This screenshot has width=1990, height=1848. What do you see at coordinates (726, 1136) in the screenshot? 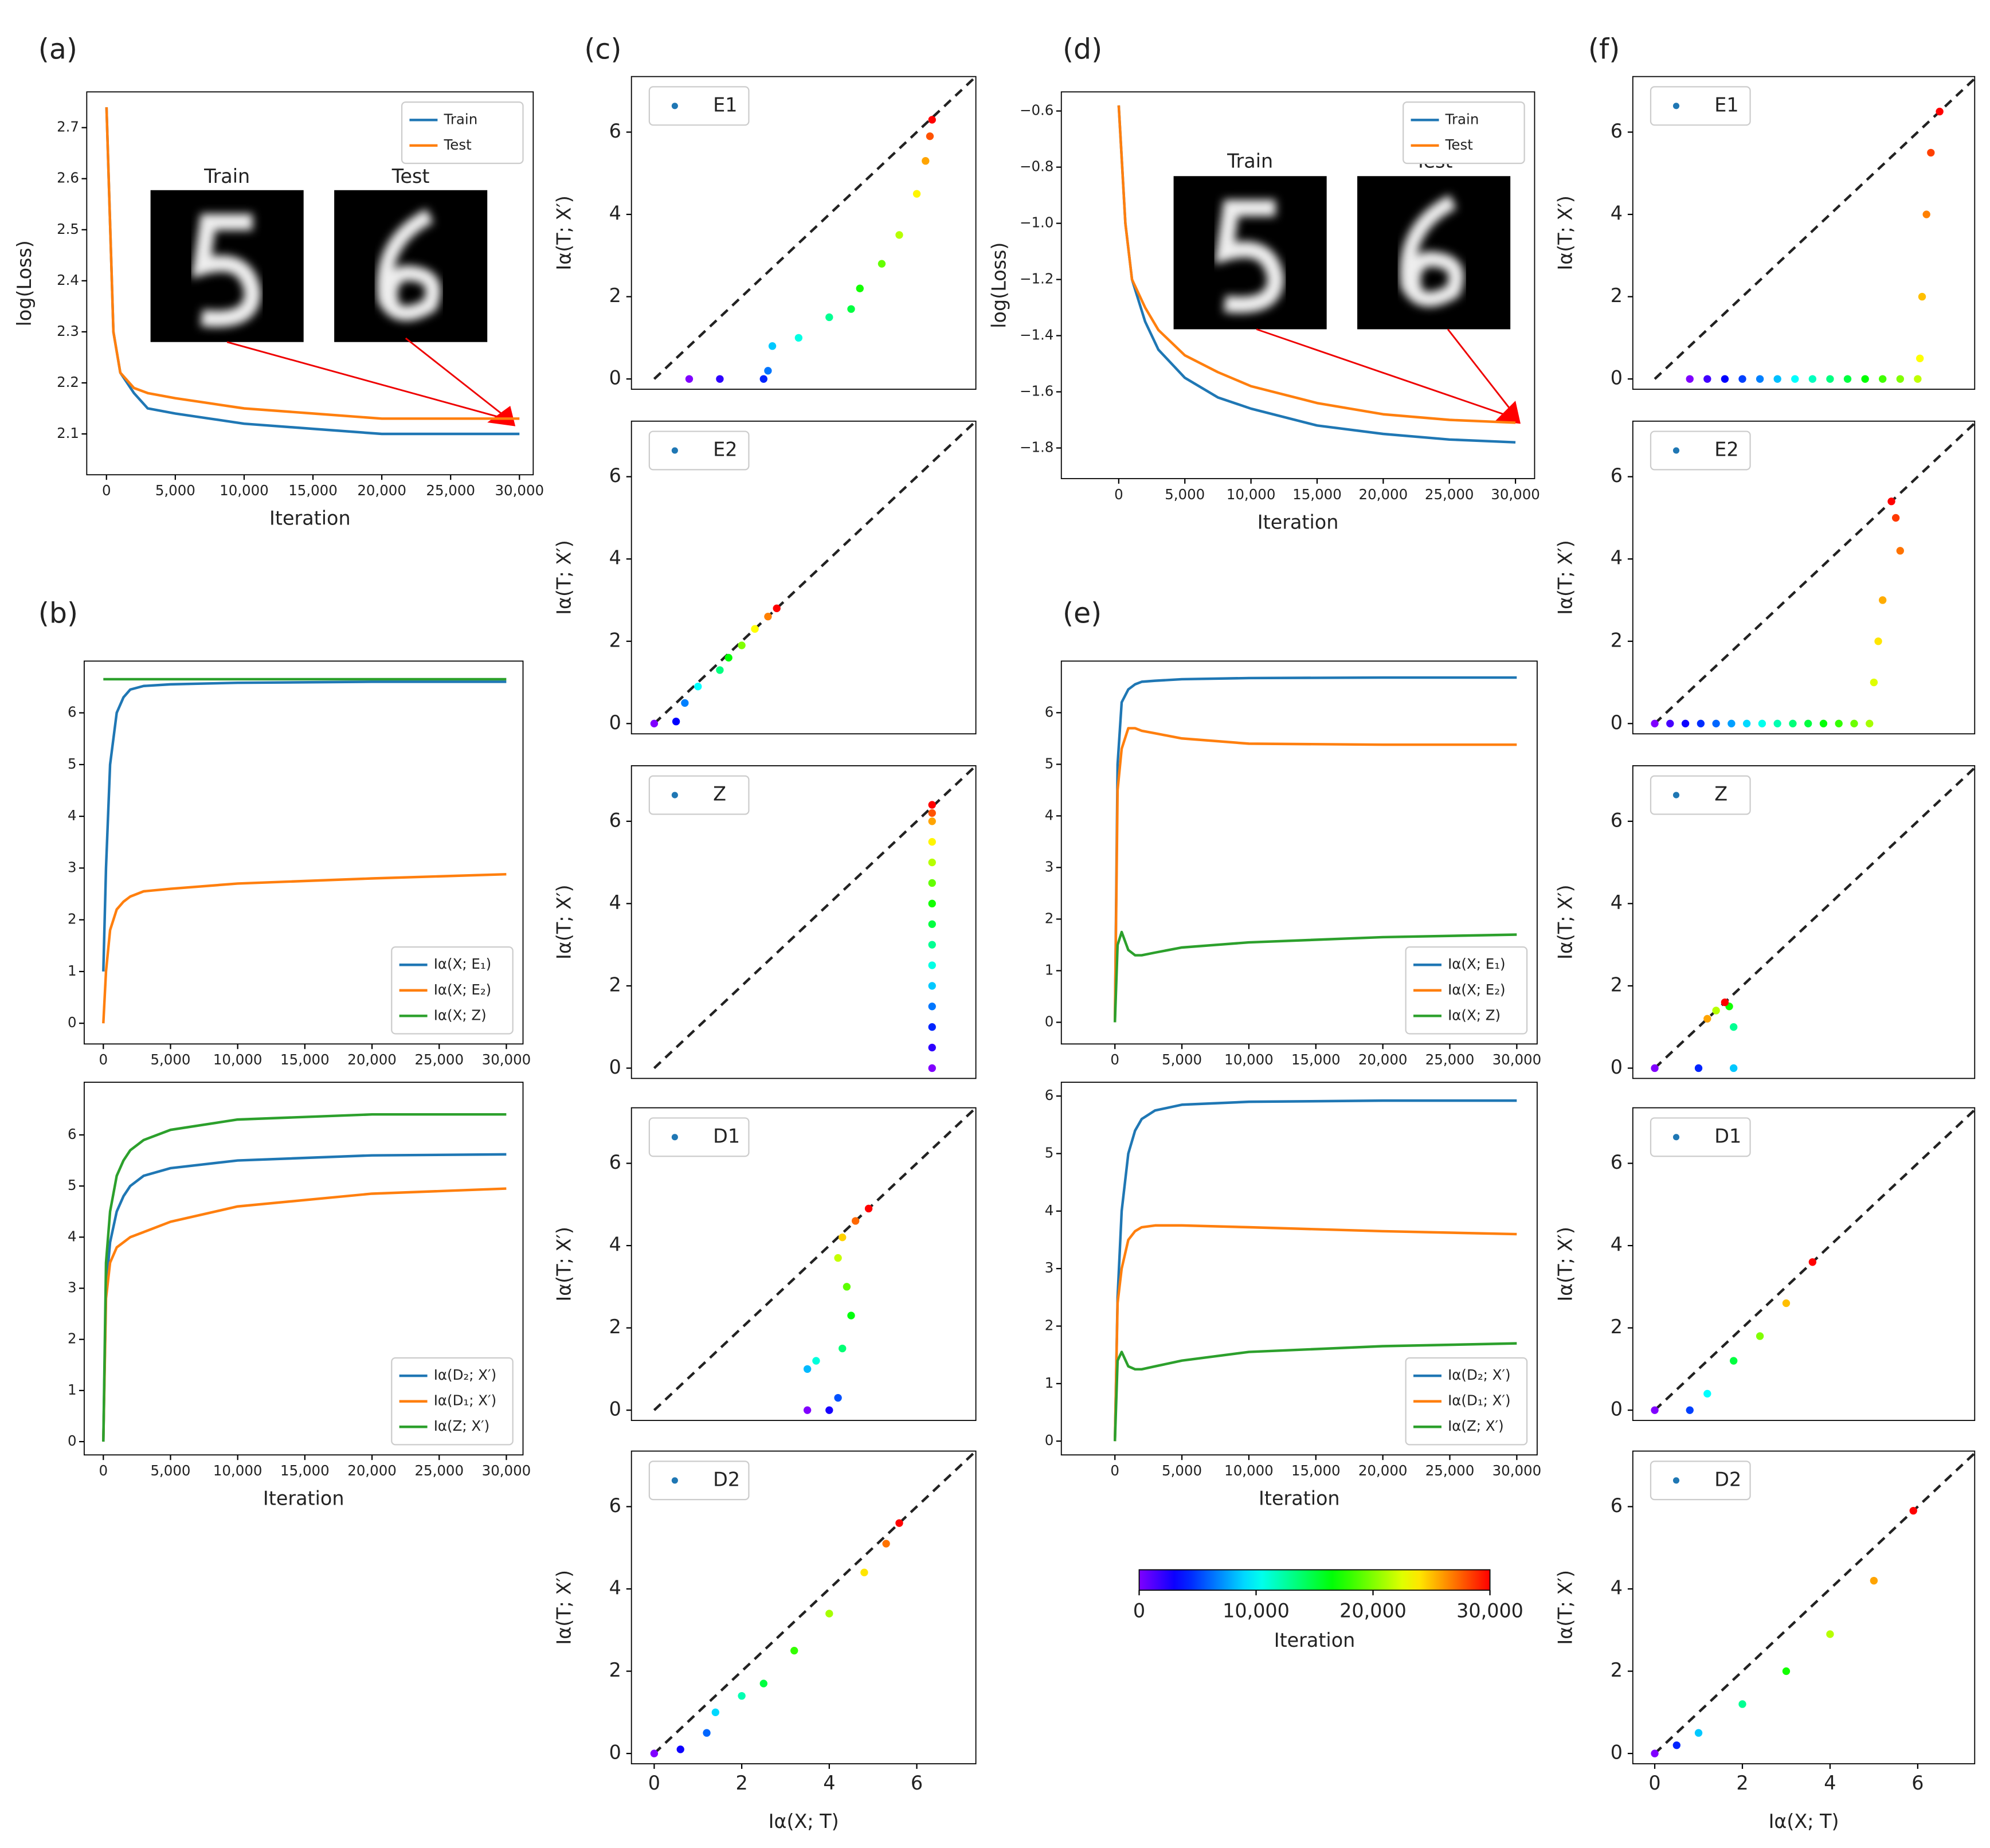
I see `legend-label: D1` at bounding box center [726, 1136].